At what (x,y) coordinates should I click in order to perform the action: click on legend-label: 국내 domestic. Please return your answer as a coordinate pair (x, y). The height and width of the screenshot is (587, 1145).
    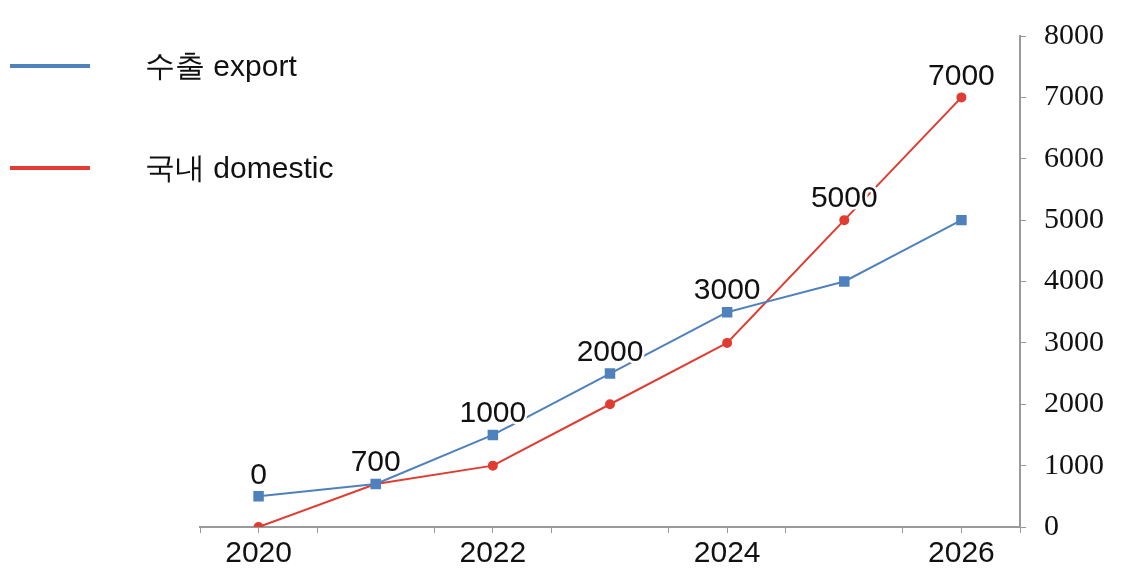
    Looking at the image, I should click on (239, 167).